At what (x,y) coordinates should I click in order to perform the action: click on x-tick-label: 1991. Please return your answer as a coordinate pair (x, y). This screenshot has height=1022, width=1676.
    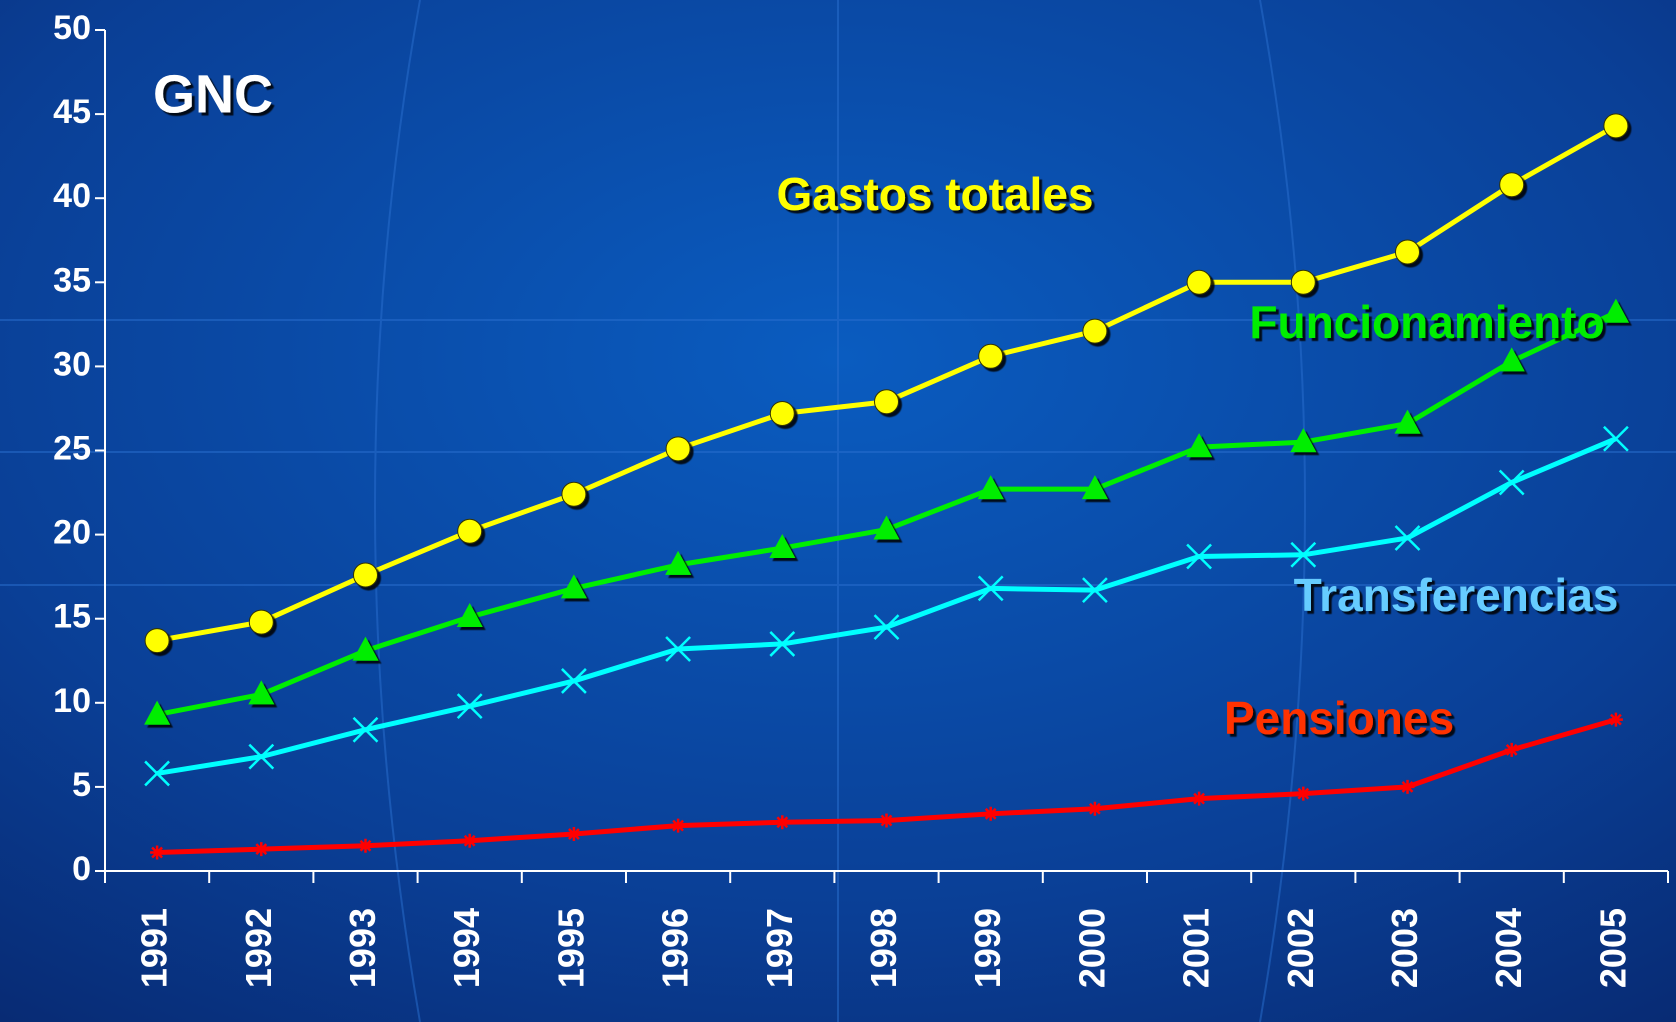
    Looking at the image, I should click on (154, 948).